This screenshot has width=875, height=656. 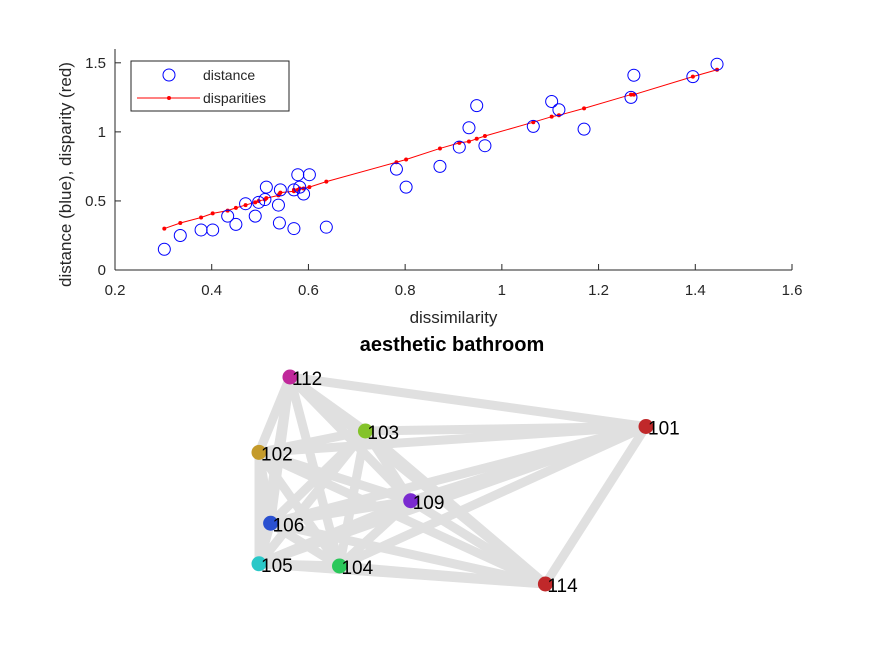 What do you see at coordinates (307, 379) in the screenshot?
I see `network-node-label: 112` at bounding box center [307, 379].